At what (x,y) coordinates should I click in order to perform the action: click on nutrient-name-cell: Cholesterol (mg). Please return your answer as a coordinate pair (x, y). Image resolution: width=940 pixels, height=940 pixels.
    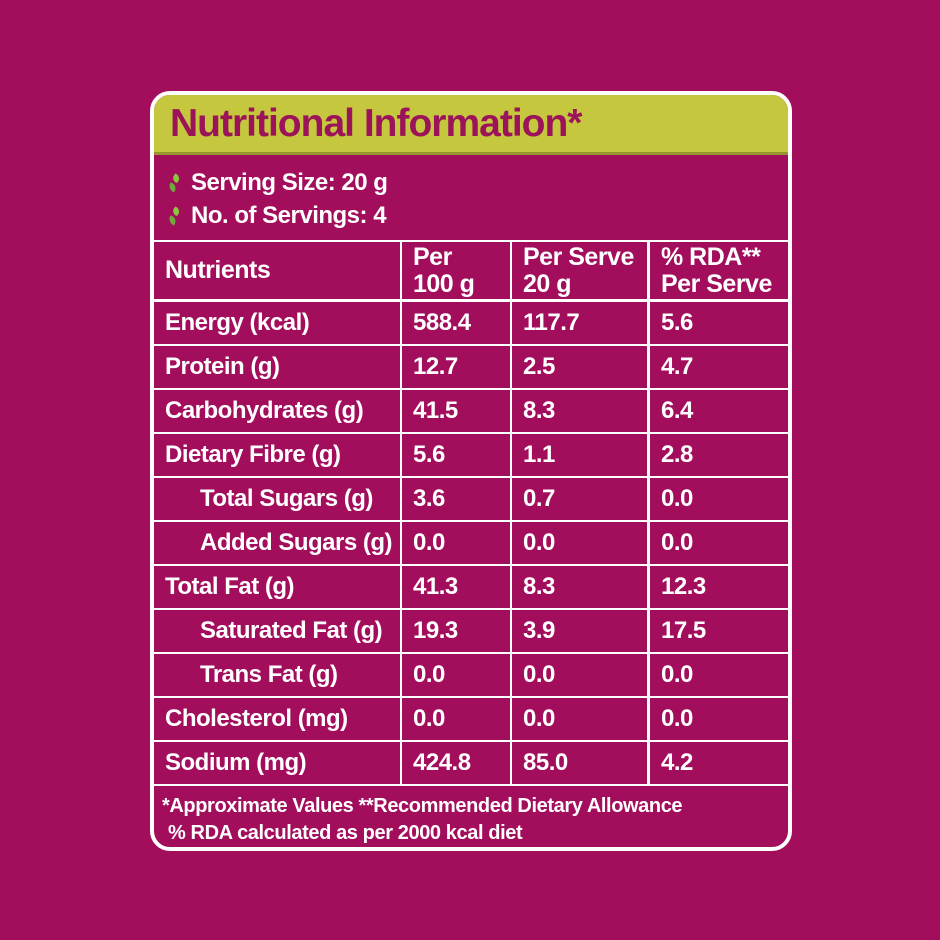
    Looking at the image, I should click on (256, 718).